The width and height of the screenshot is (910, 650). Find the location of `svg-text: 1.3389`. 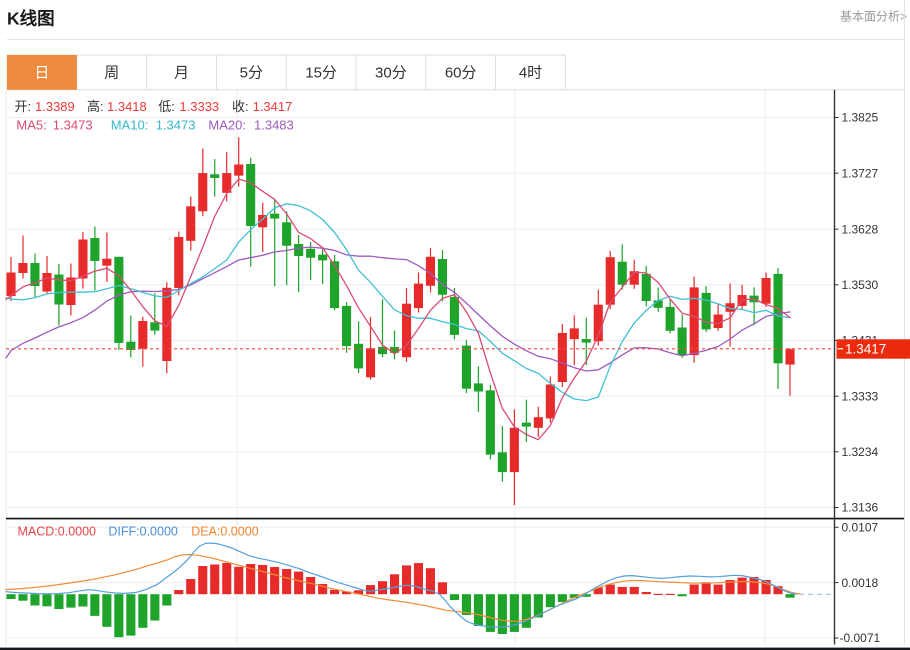

svg-text: 1.3389 is located at coordinates (55, 106).